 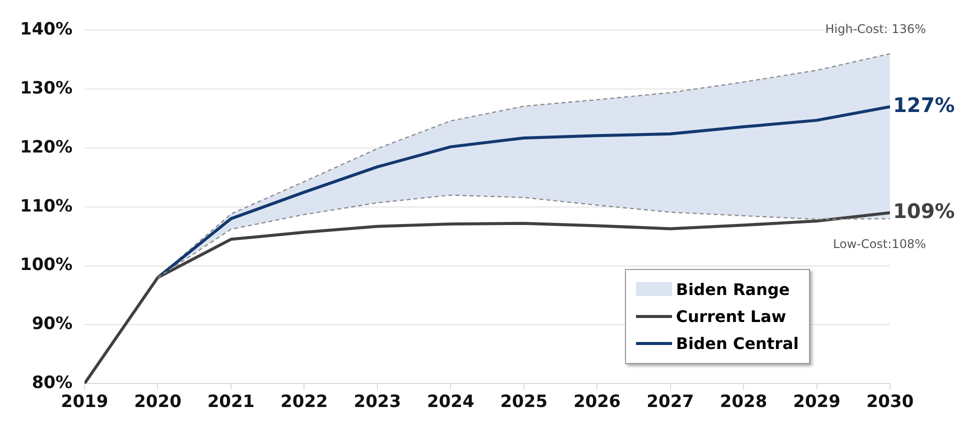 I want to click on x-tick-label: 2028, so click(x=744, y=402).